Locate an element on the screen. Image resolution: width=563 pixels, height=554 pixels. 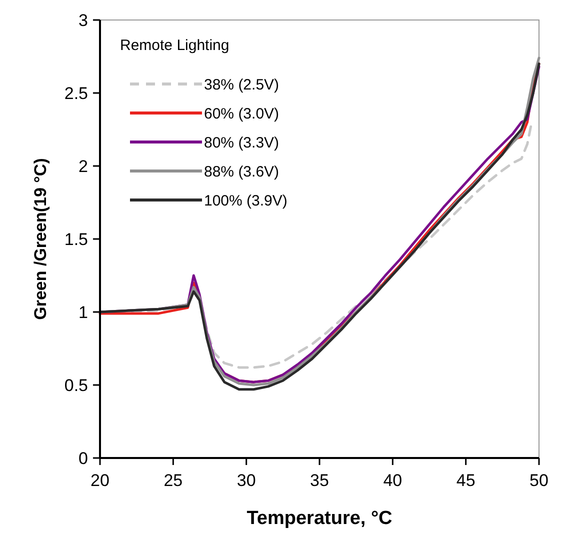
legend-label: 38% (2.5V) is located at coordinates (242, 85).